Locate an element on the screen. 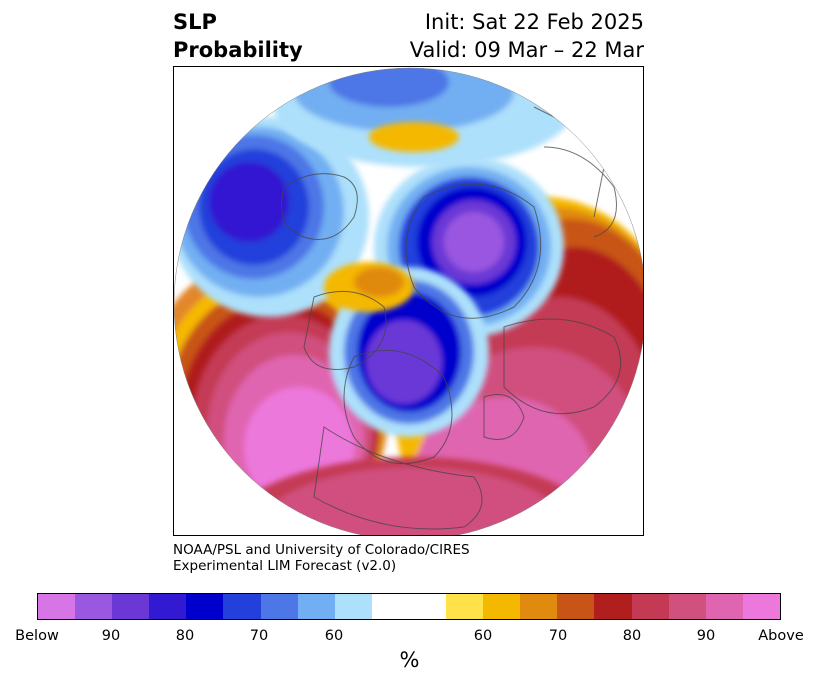  valid-range: Valid: 09 Mar – 22 Mar is located at coordinates (526, 50).